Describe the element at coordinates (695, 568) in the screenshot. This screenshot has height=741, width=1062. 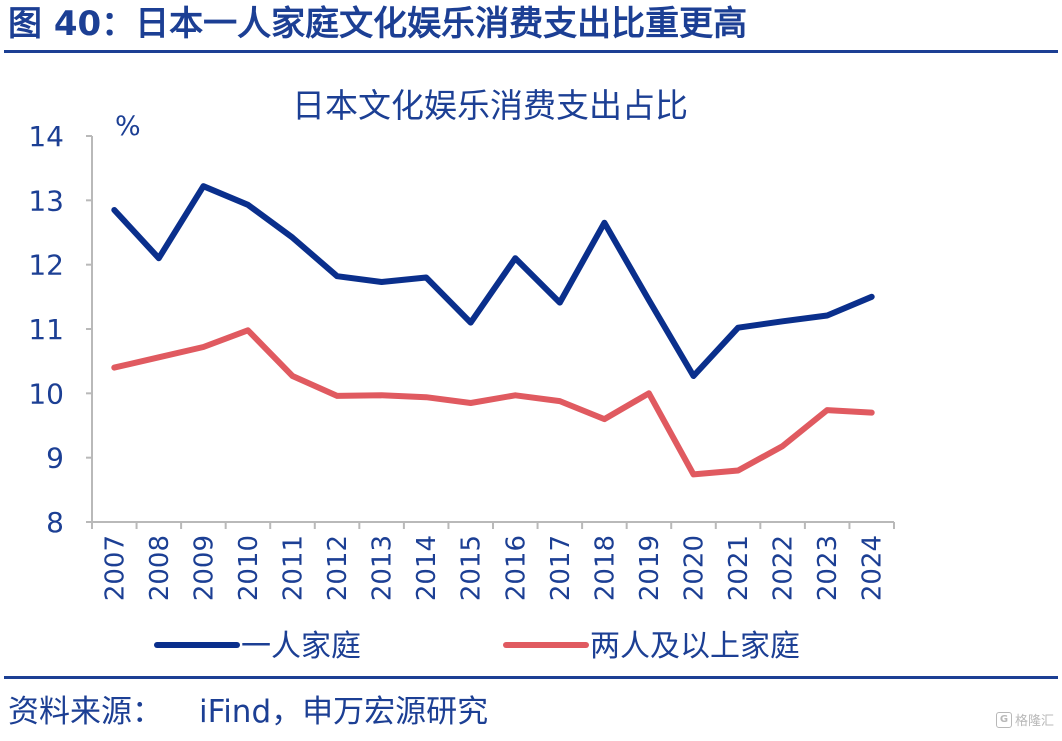
I see `x-tick-label: 2020` at that location.